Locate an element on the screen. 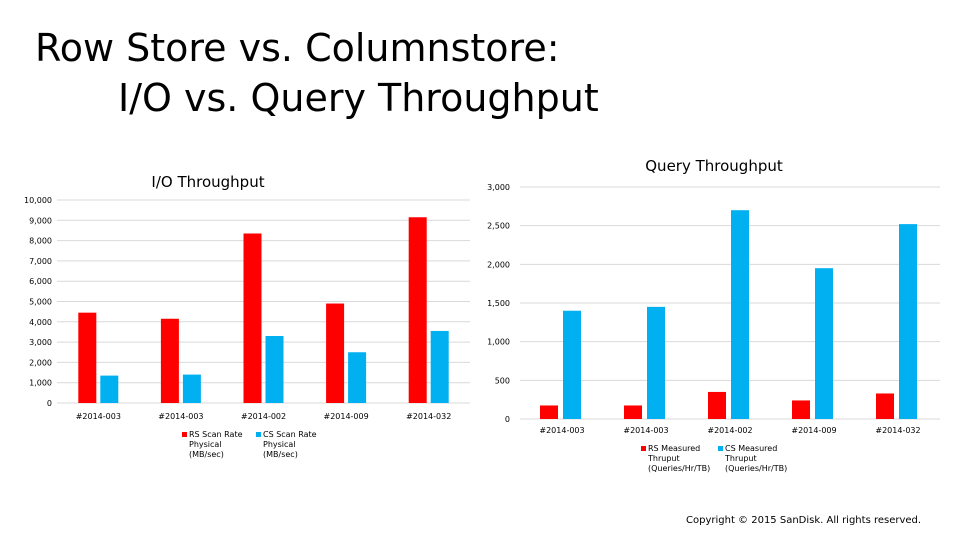  slide-title-line1: Row Store vs. Columnstore: is located at coordinates (297, 48).